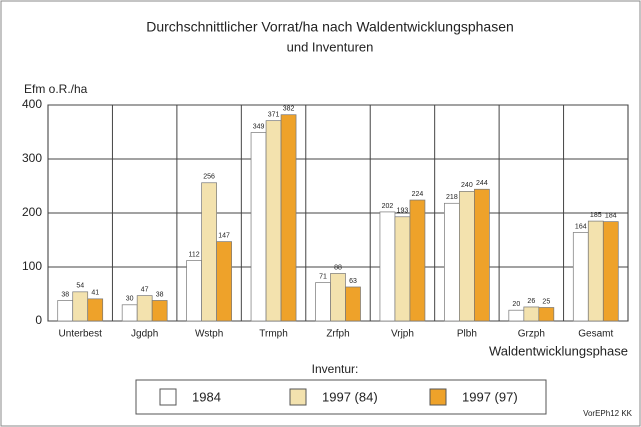  Describe the element at coordinates (596, 215) in the screenshot. I see `value-label: 185` at that location.